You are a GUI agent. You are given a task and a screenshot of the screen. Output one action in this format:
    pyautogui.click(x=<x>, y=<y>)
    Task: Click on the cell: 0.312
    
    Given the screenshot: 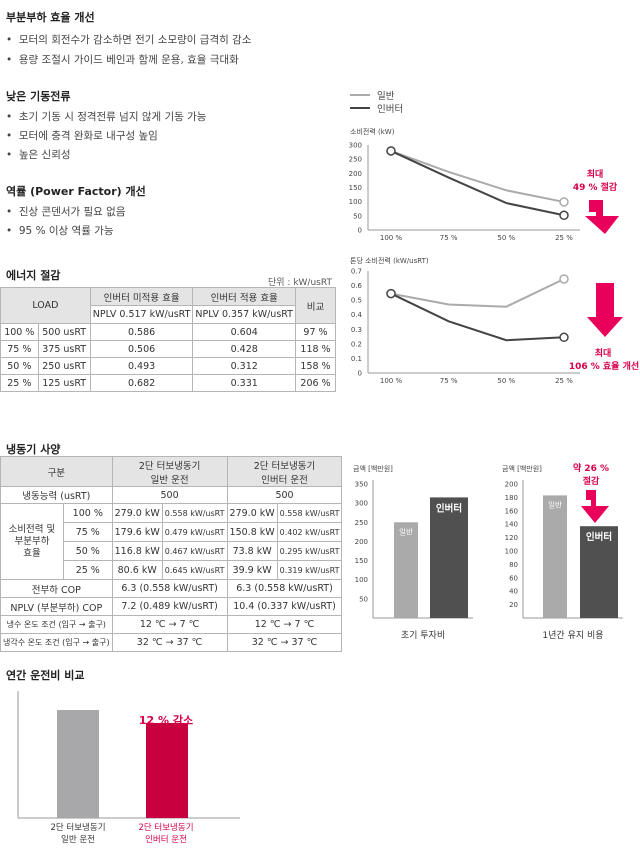 What is the action you would take?
    pyautogui.click(x=244, y=366)
    